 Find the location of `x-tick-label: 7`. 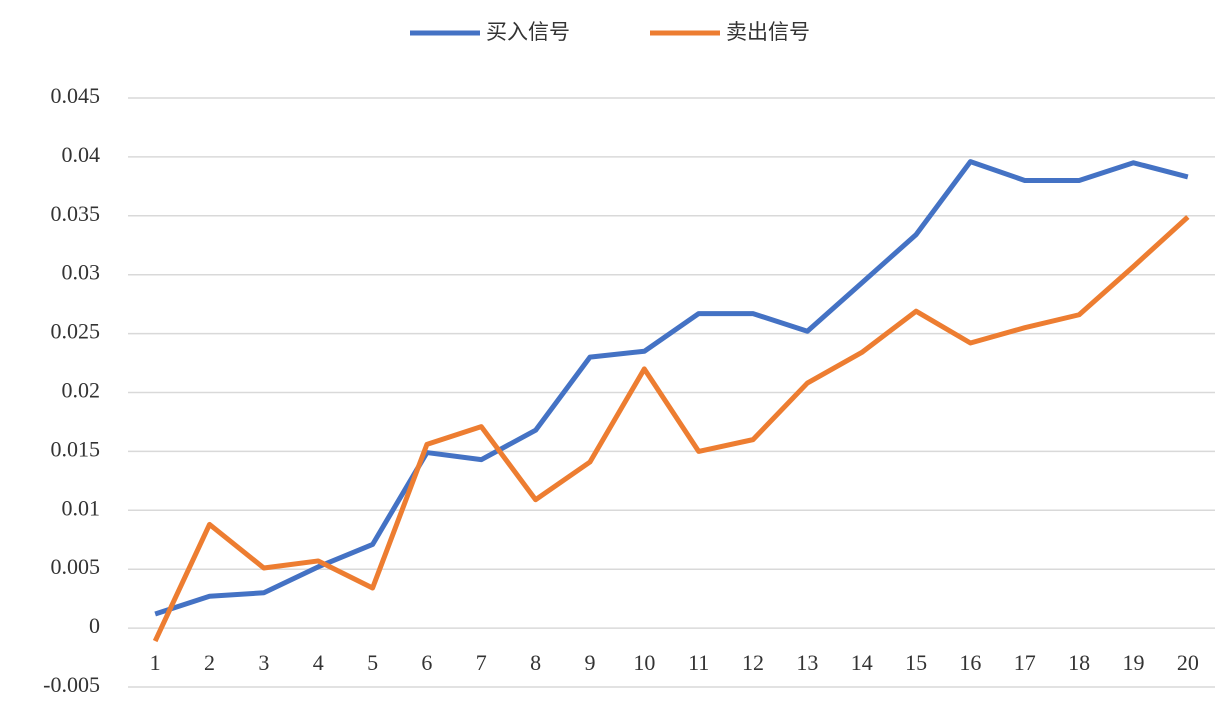

x-tick-label: 7 is located at coordinates (481, 662).